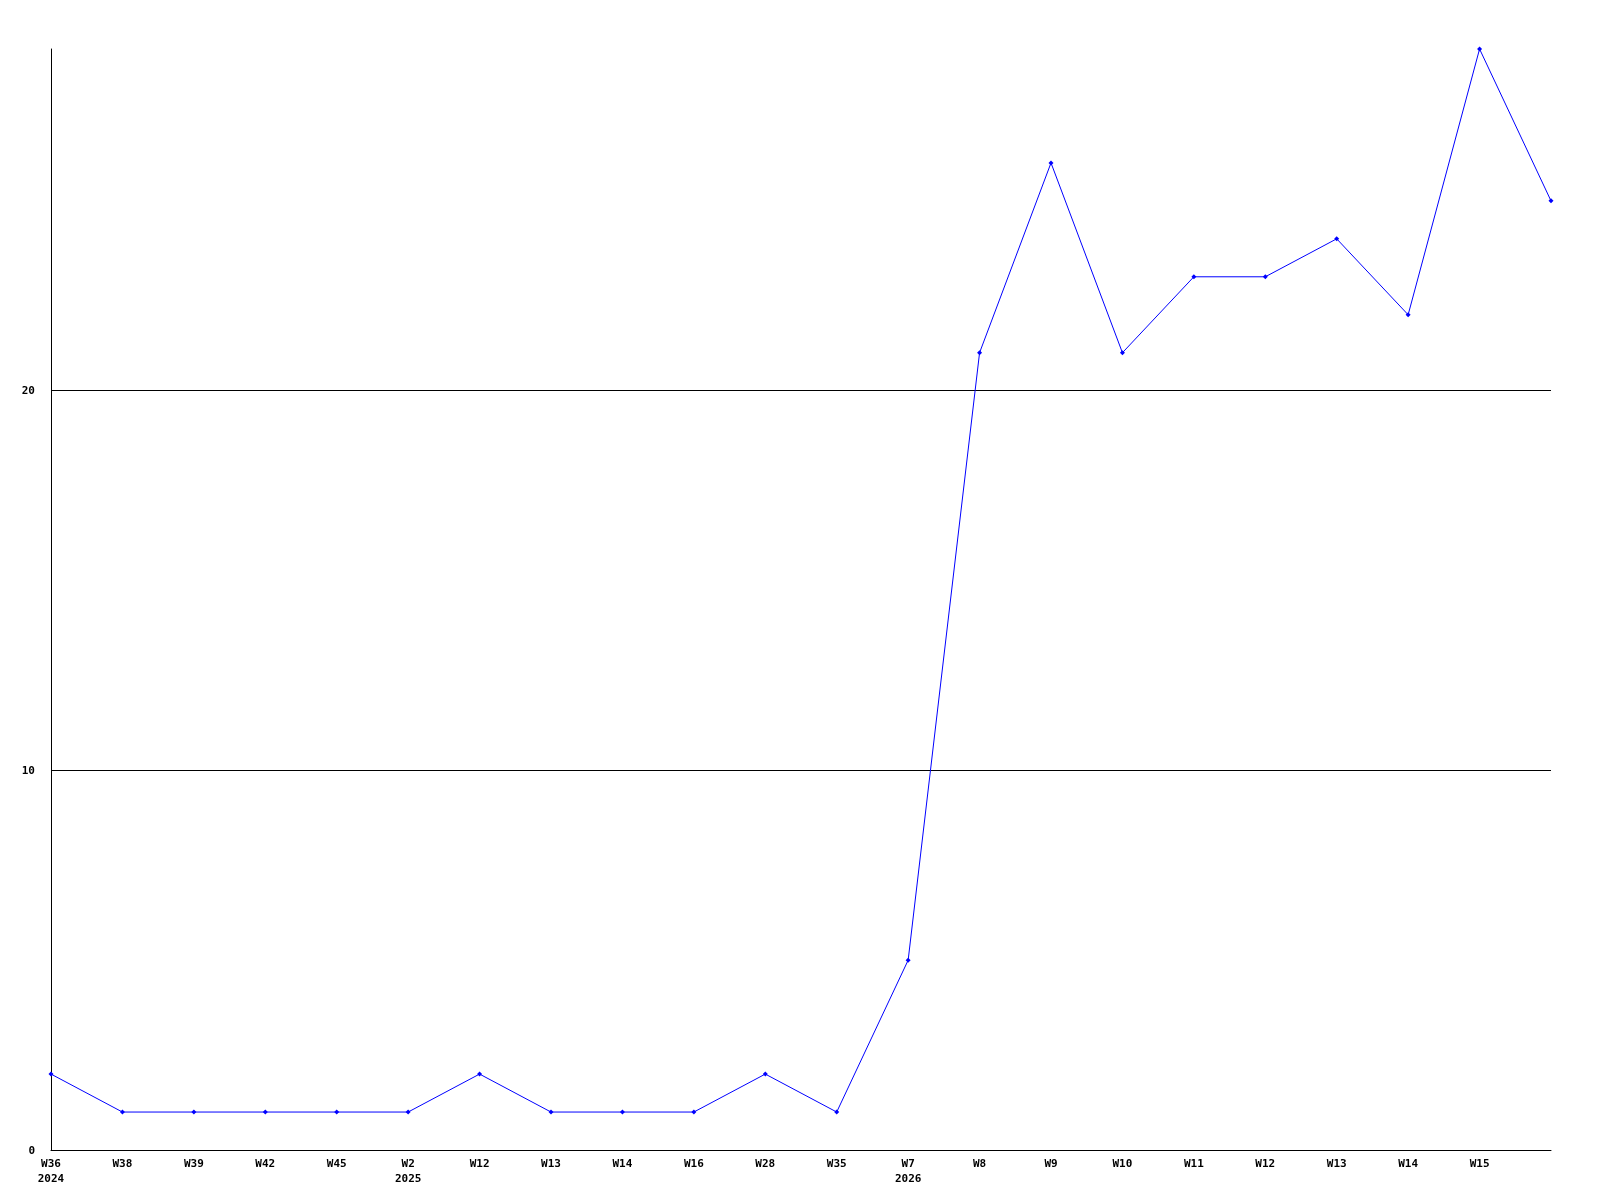 This screenshot has width=1600, height=1200. Describe the element at coordinates (122, 1163) in the screenshot. I see `x-tick-label: W38` at that location.